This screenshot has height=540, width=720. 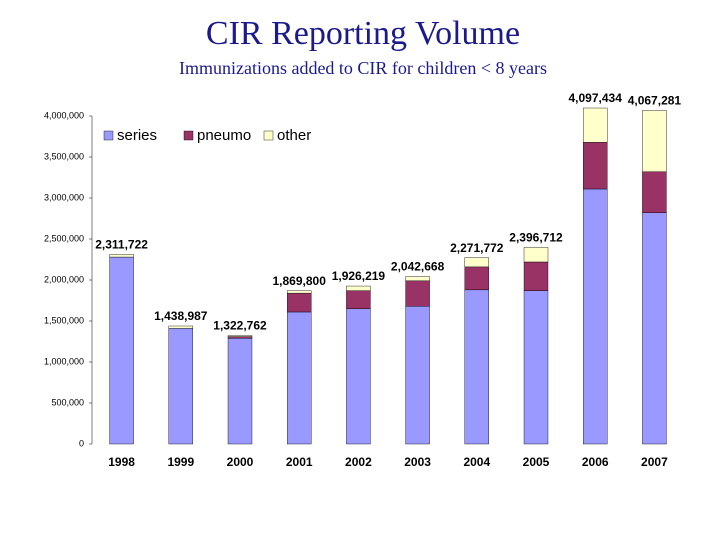 I want to click on chart-title: CIR Reporting Volume, so click(x=363, y=33).